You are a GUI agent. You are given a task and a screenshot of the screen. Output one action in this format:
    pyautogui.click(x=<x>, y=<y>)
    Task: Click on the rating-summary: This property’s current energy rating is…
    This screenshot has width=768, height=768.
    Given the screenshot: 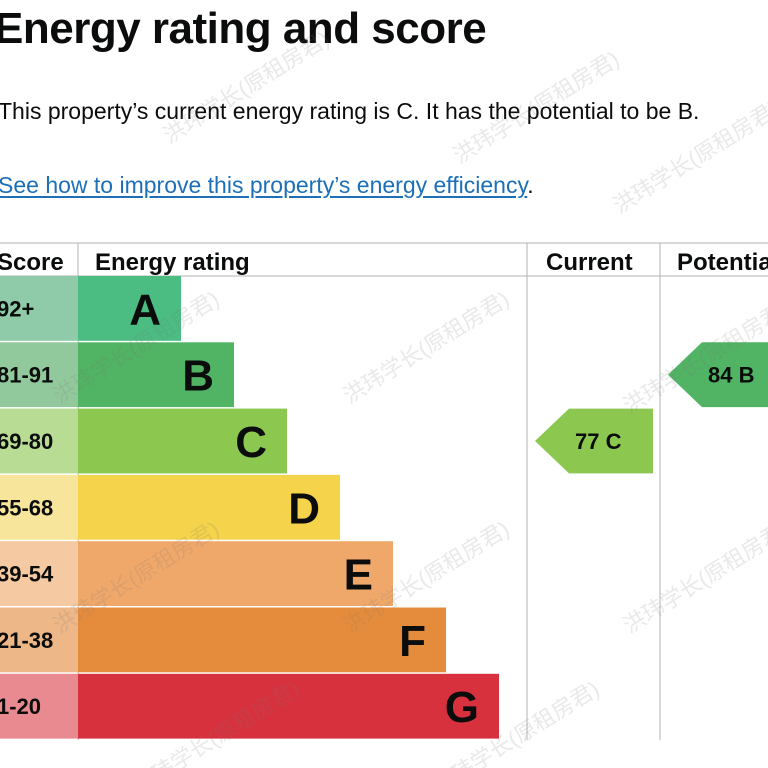 What is the action you would take?
    pyautogui.click(x=350, y=111)
    